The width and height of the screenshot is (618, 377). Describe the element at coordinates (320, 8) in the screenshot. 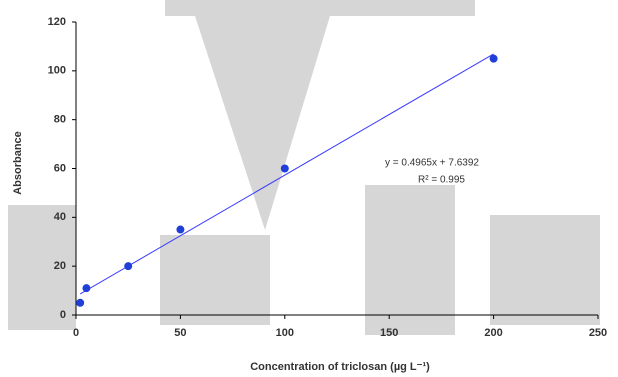

I see `watermark-strip` at that location.